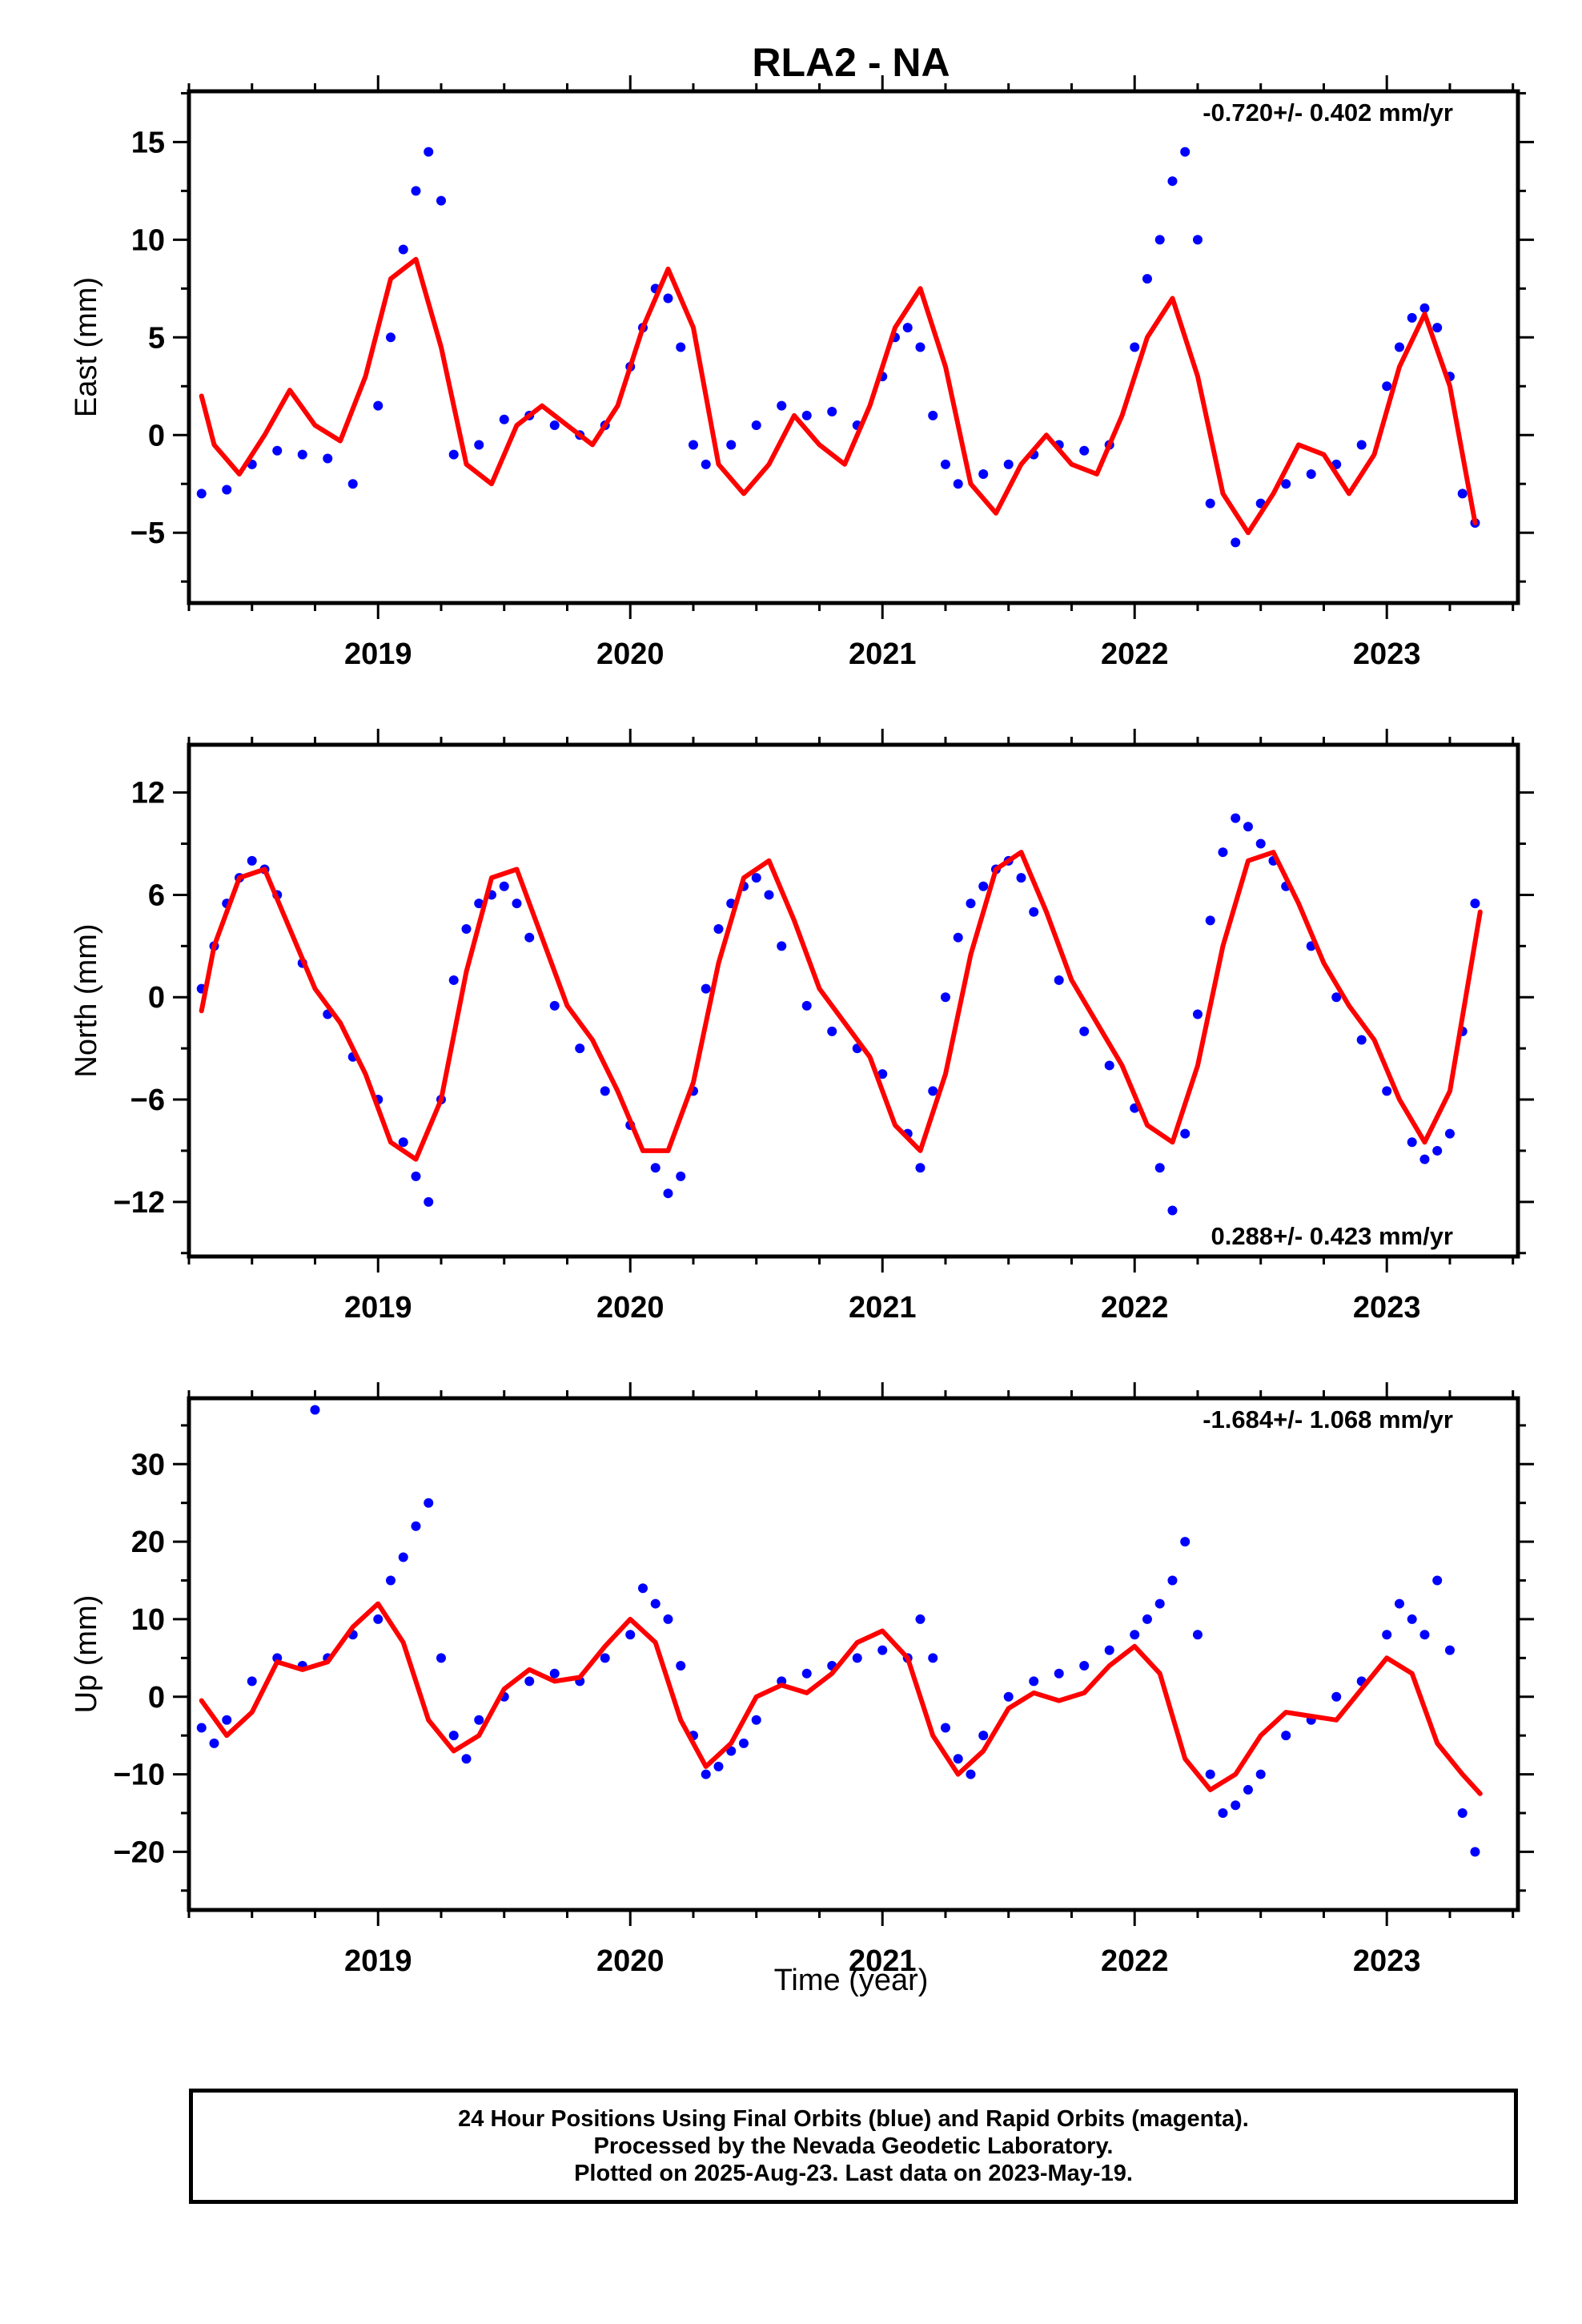 This screenshot has width=1582, height=2324. Describe the element at coordinates (86, 347) in the screenshot. I see `y-axis-label: East (mm)` at that location.